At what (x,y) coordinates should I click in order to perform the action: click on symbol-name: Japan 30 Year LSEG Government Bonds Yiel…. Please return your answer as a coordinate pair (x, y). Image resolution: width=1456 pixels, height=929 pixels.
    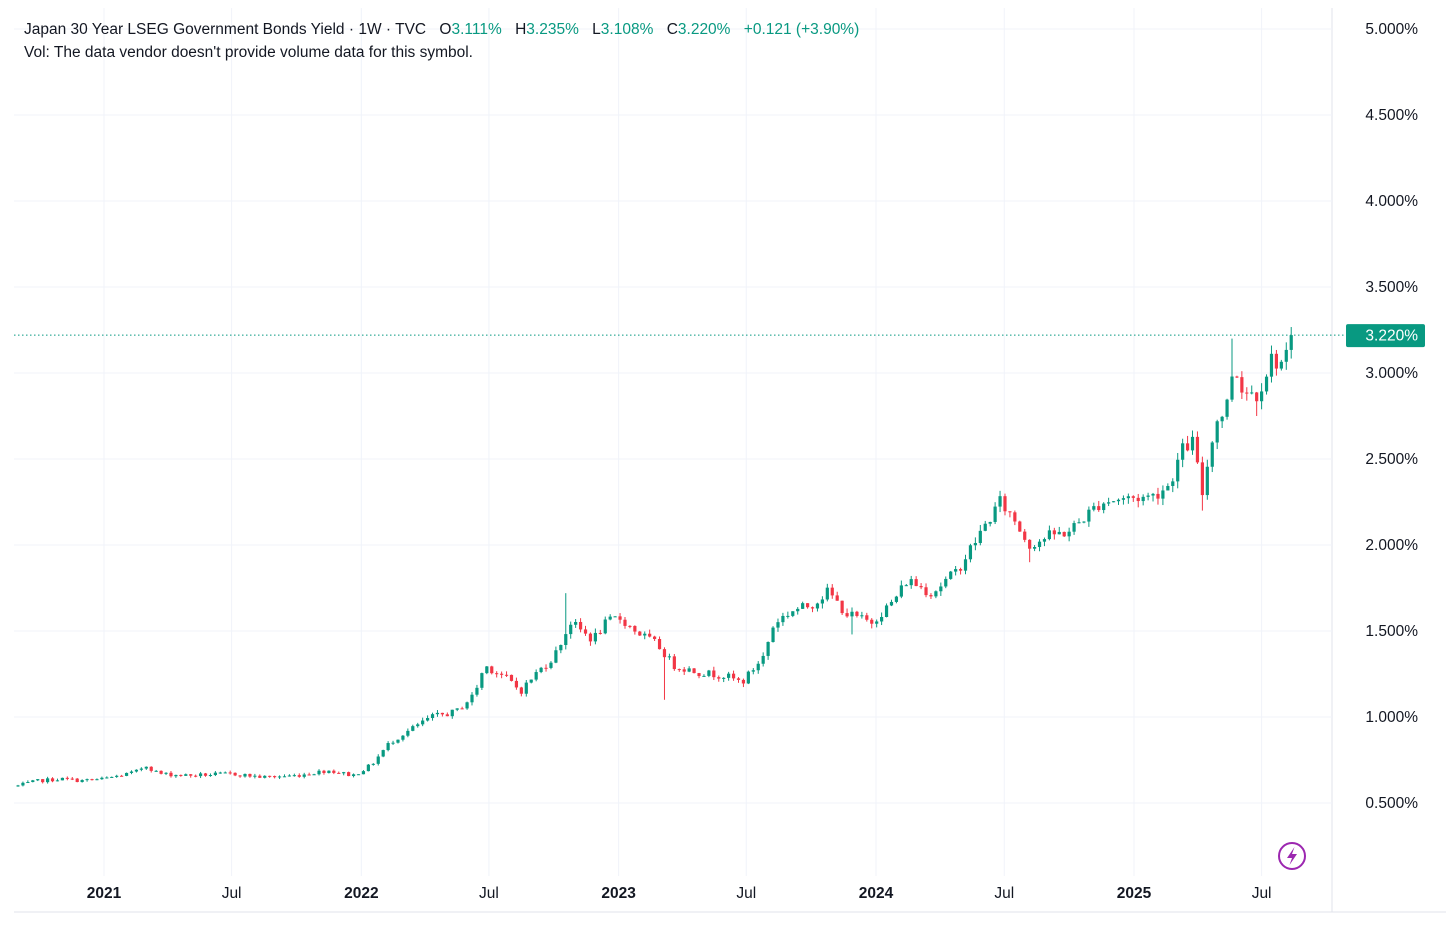
    Looking at the image, I should click on (184, 29).